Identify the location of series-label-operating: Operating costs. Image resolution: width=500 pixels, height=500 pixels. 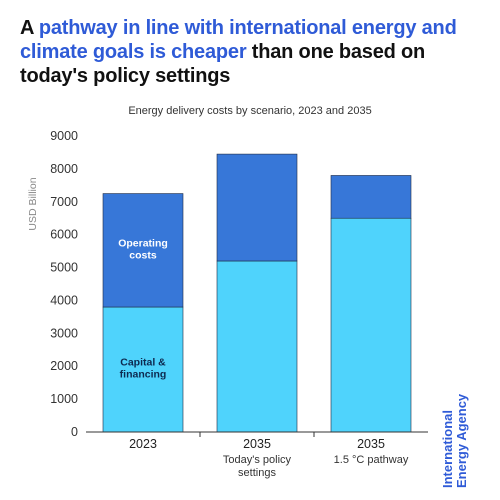
(143, 249).